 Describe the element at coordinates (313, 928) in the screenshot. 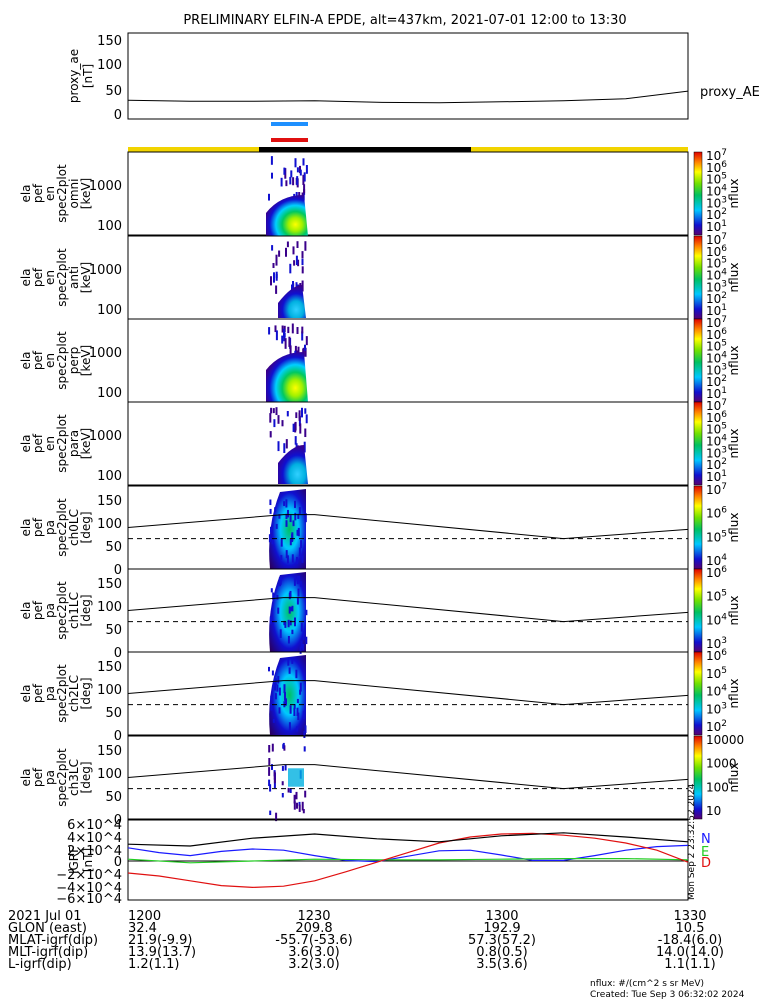

I see `footer-cell: 209.8` at that location.